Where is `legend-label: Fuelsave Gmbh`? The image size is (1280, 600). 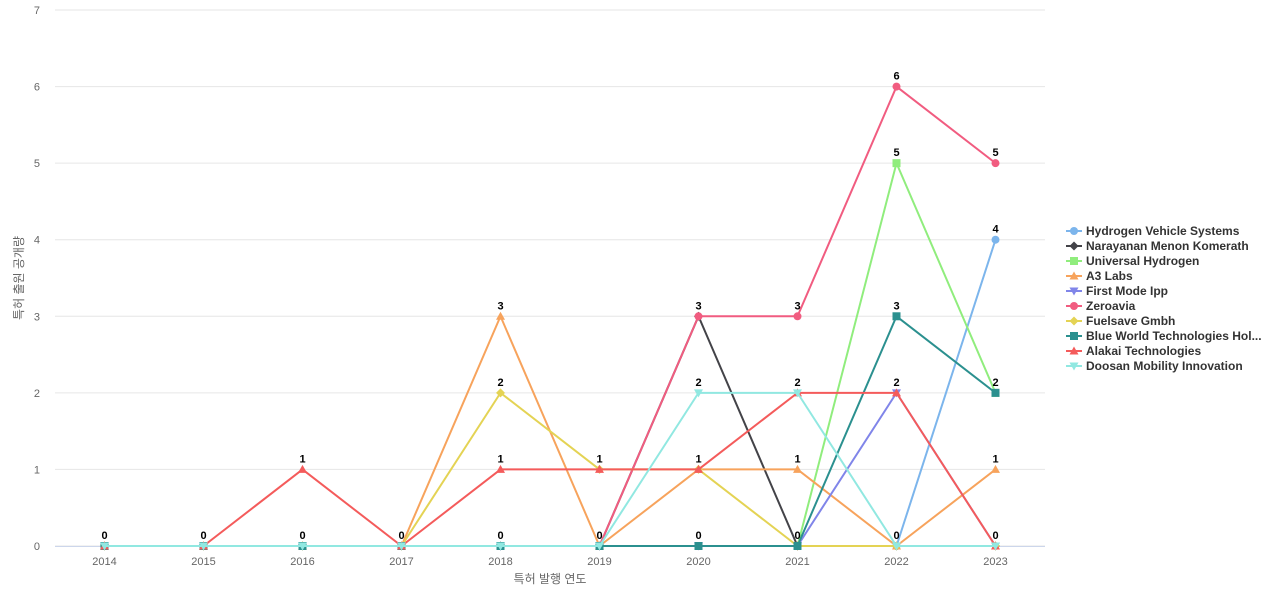 legend-label: Fuelsave Gmbh is located at coordinates (1130, 321).